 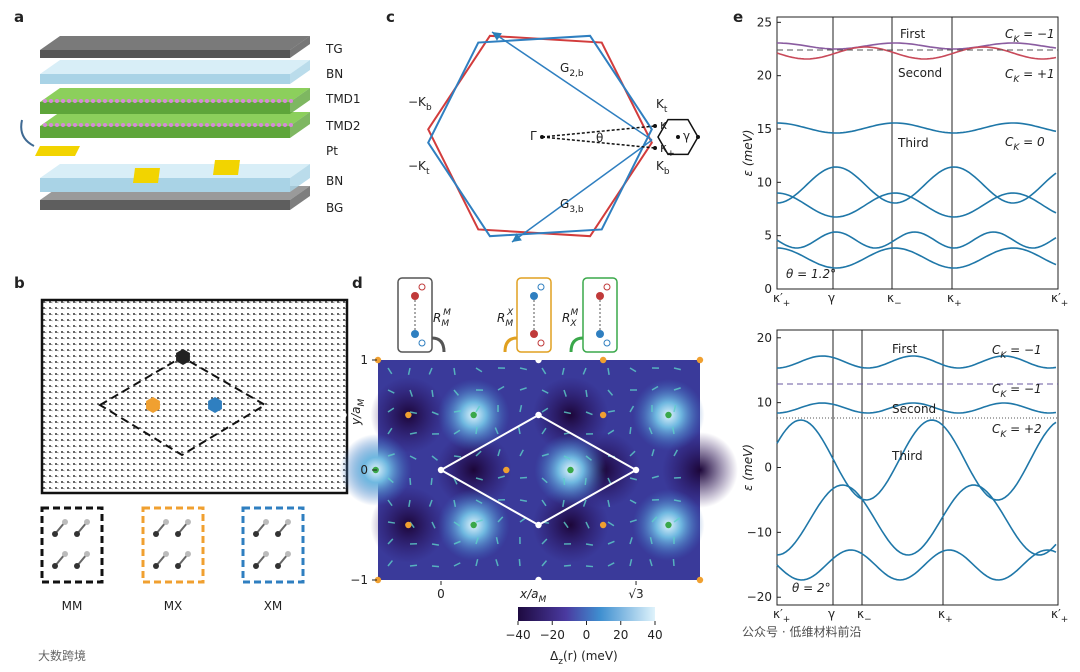 What do you see at coordinates (917, 467) in the screenshot?
I see `plot-frame` at bounding box center [917, 467].